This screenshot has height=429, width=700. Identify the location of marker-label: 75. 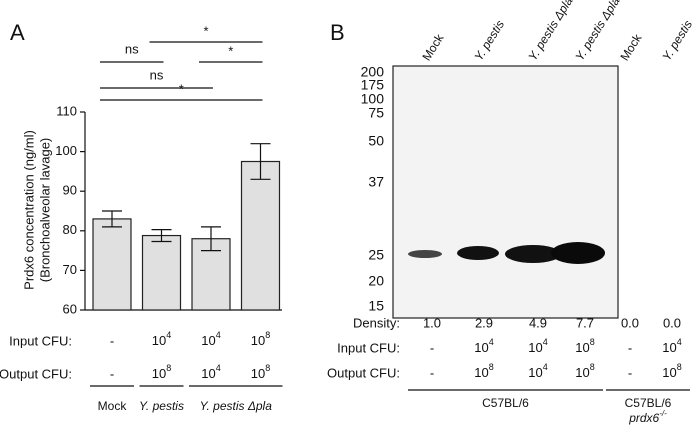
(376, 113).